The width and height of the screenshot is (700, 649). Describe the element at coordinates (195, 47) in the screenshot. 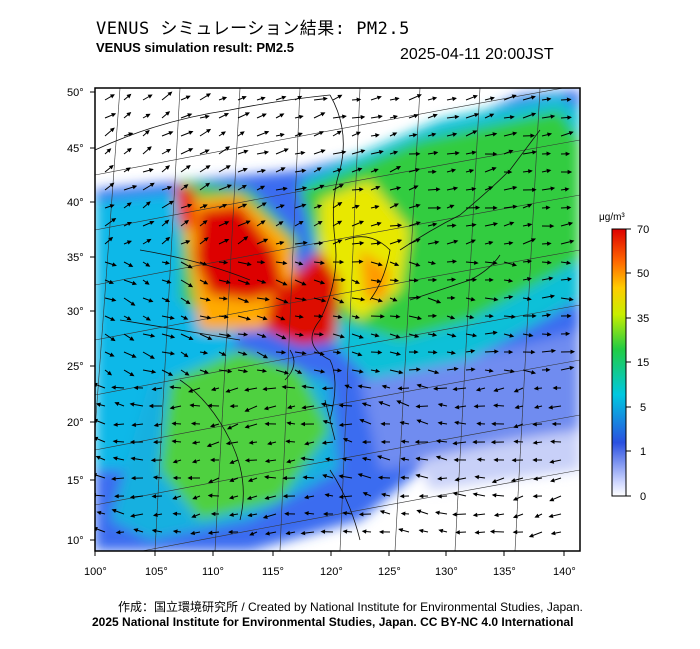

I see `title-english: VENUS simulation result: PM2.5` at that location.